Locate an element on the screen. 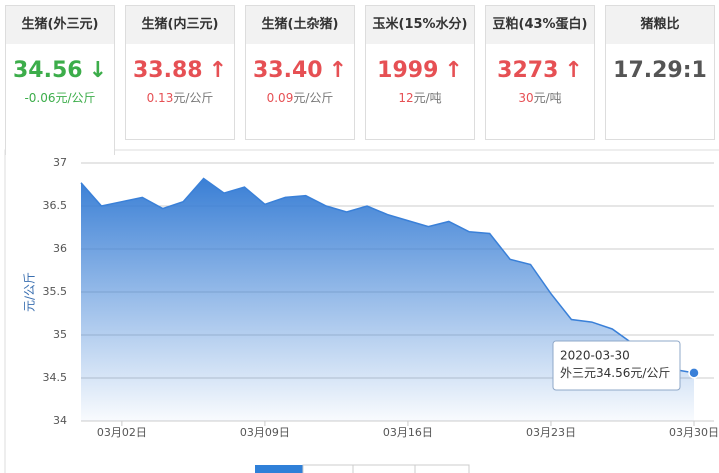 This screenshot has height=473, width=719. card-change: 12元/吨 is located at coordinates (420, 97).